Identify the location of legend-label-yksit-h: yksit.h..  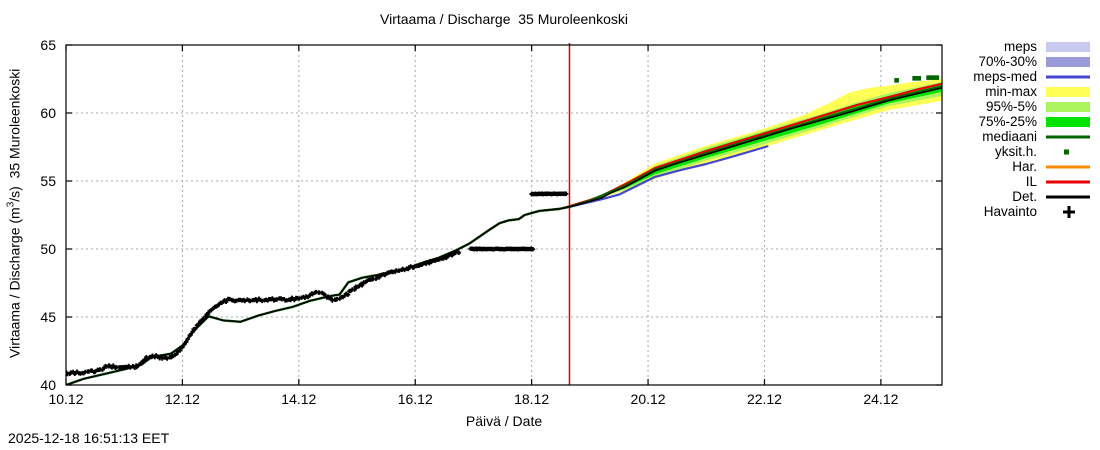
(1015, 151).